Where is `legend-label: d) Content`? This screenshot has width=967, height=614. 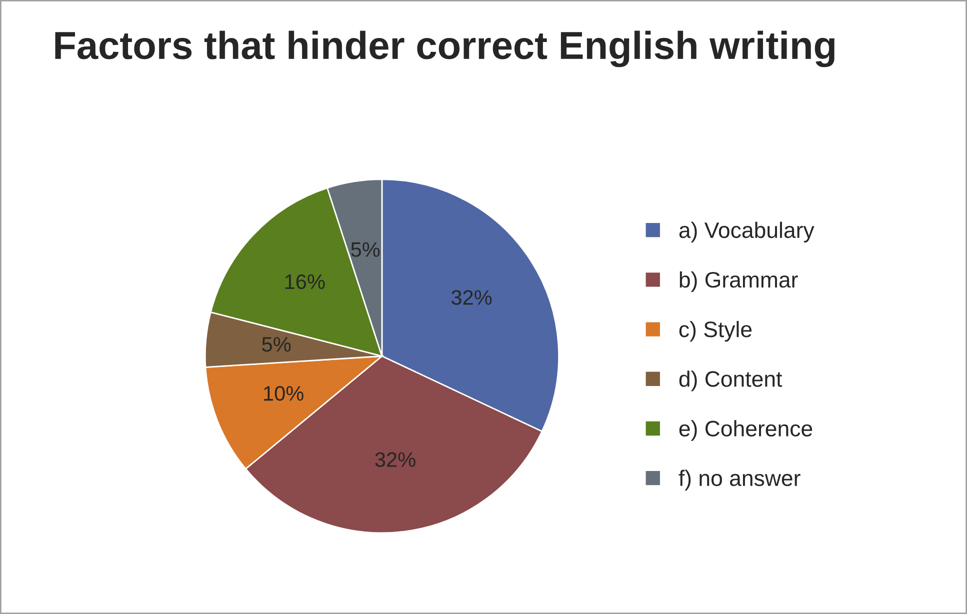
legend-label: d) Content is located at coordinates (730, 381).